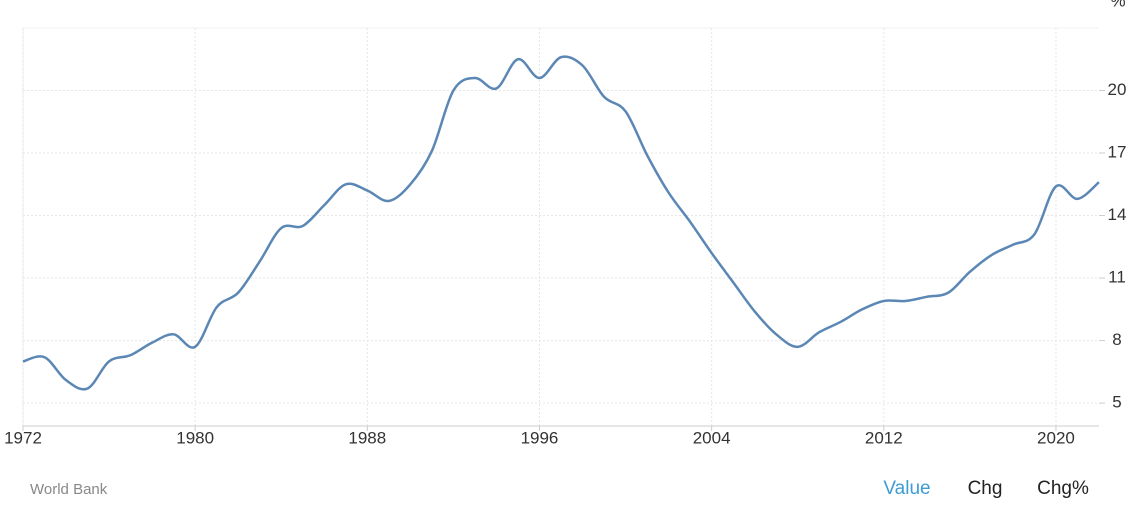 The width and height of the screenshot is (1134, 508). I want to click on y-tick-label: 11, so click(1117, 277).